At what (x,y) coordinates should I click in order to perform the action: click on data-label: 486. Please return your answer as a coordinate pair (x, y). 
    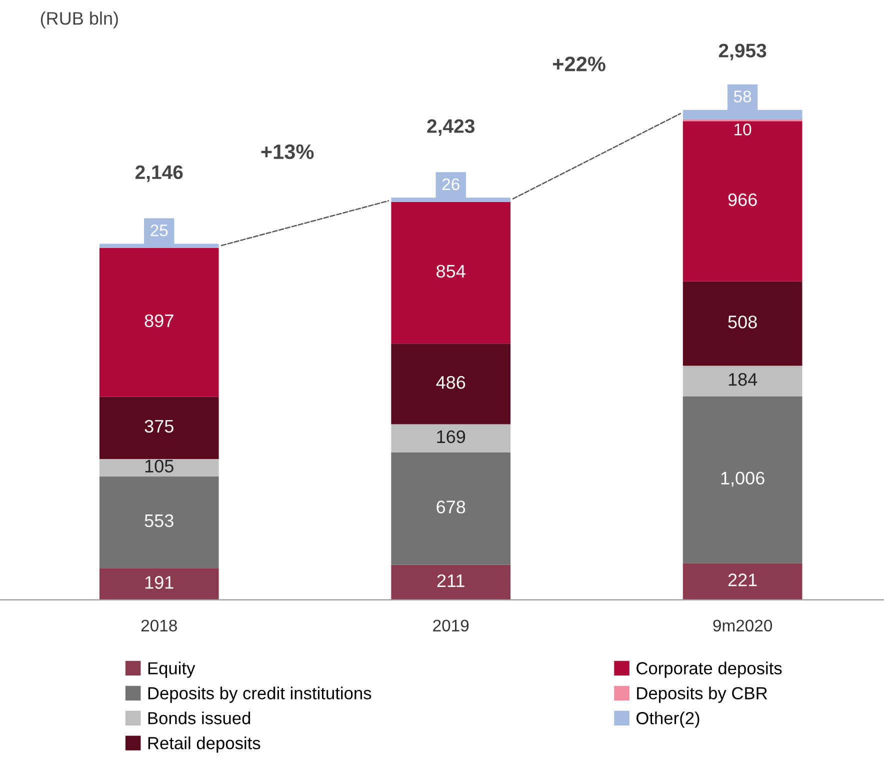
    Looking at the image, I should click on (451, 382).